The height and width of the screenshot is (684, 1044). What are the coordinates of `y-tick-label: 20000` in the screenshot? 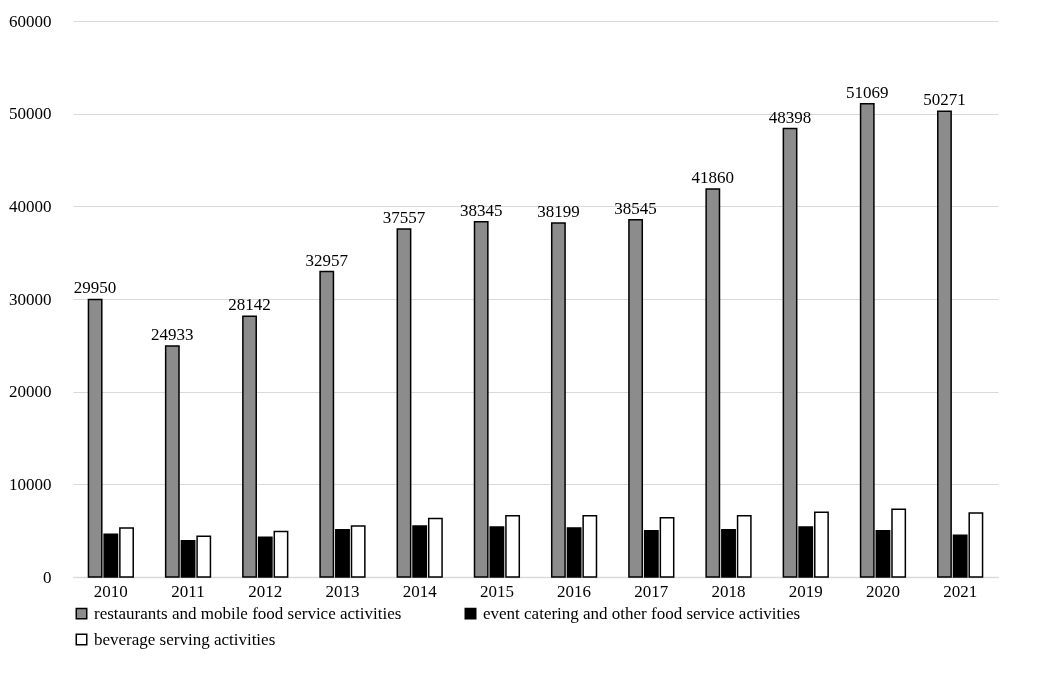 It's located at (30, 392).